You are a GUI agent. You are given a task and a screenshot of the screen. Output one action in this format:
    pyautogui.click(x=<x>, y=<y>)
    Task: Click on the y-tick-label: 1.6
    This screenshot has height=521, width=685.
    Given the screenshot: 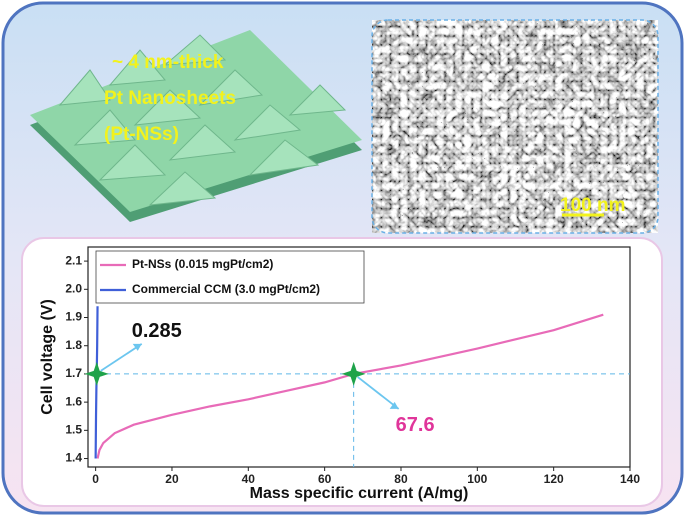 What is the action you would take?
    pyautogui.click(x=73, y=401)
    